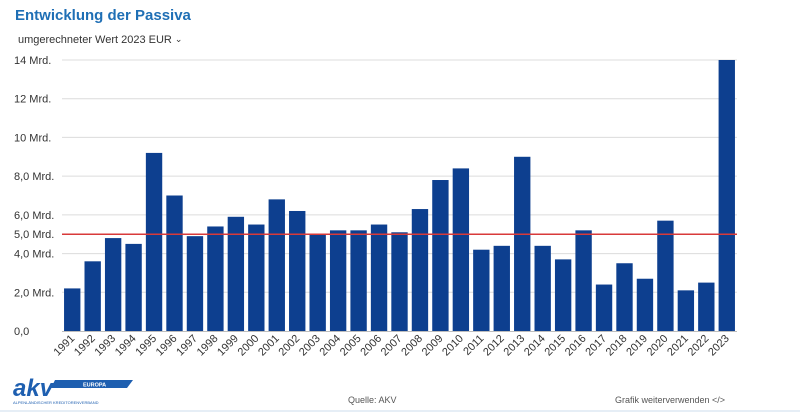  Describe the element at coordinates (34, 177) in the screenshot. I see `y-tick-label: 8,0 Mrd.` at that location.